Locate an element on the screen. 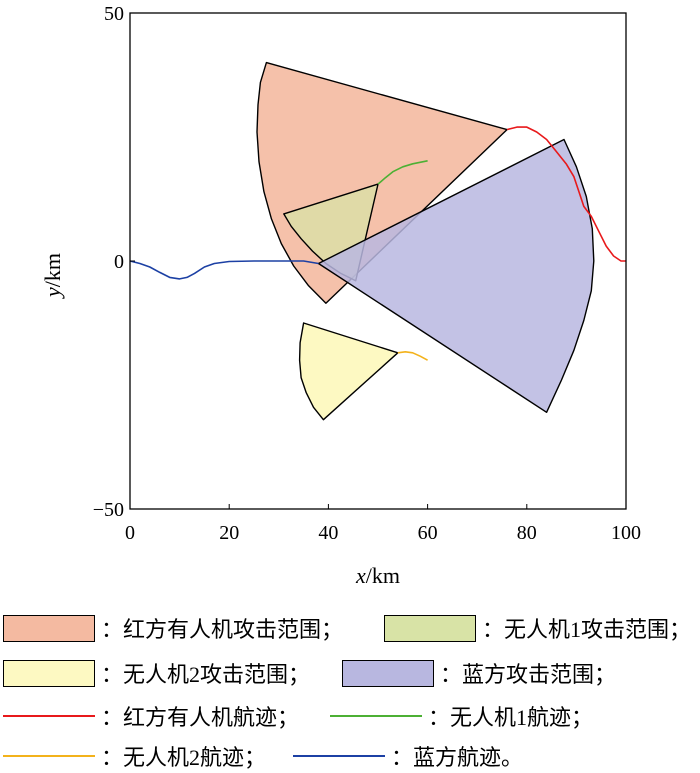 This screenshot has width=700, height=773. y-axis-label: y/km is located at coordinates (52, 276).